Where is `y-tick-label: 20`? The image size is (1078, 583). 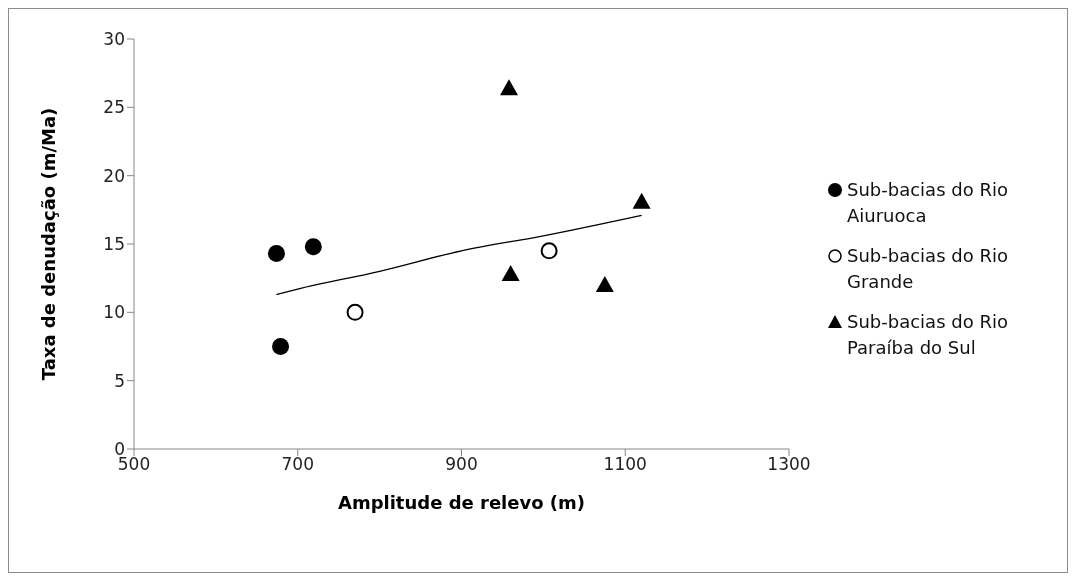
y-tick-label: 20 is located at coordinates (114, 175).